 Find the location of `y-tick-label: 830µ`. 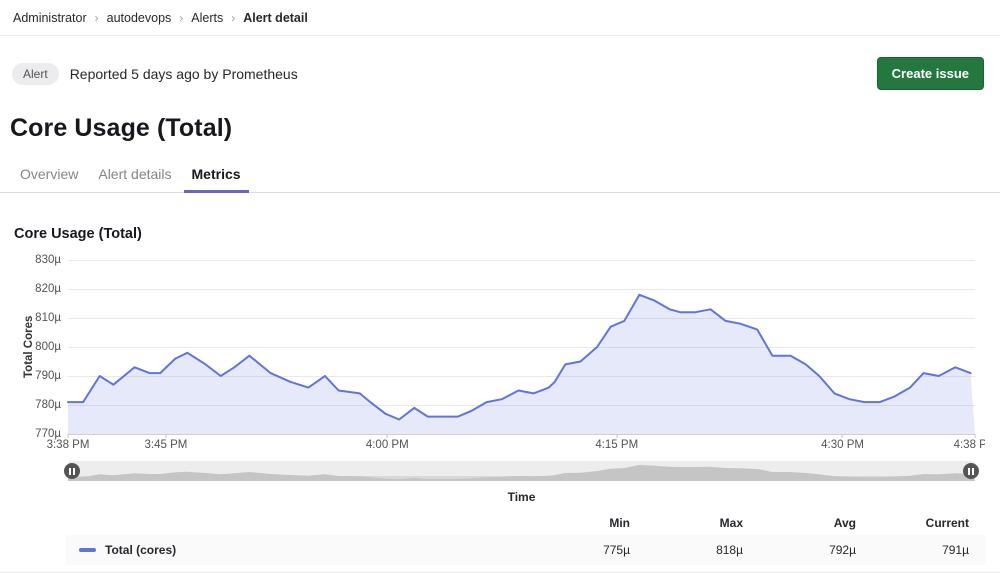

y-tick-label: 830µ is located at coordinates (48, 260).